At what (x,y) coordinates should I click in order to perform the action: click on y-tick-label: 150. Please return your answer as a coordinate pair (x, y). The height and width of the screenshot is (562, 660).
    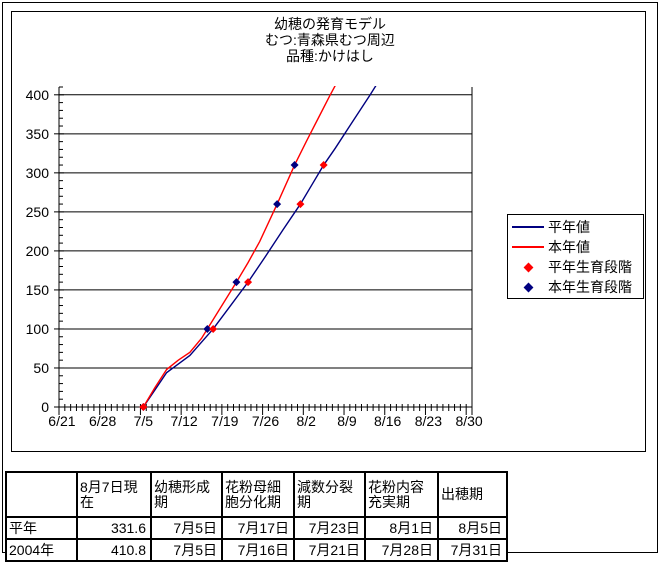
    Looking at the image, I should click on (38, 290).